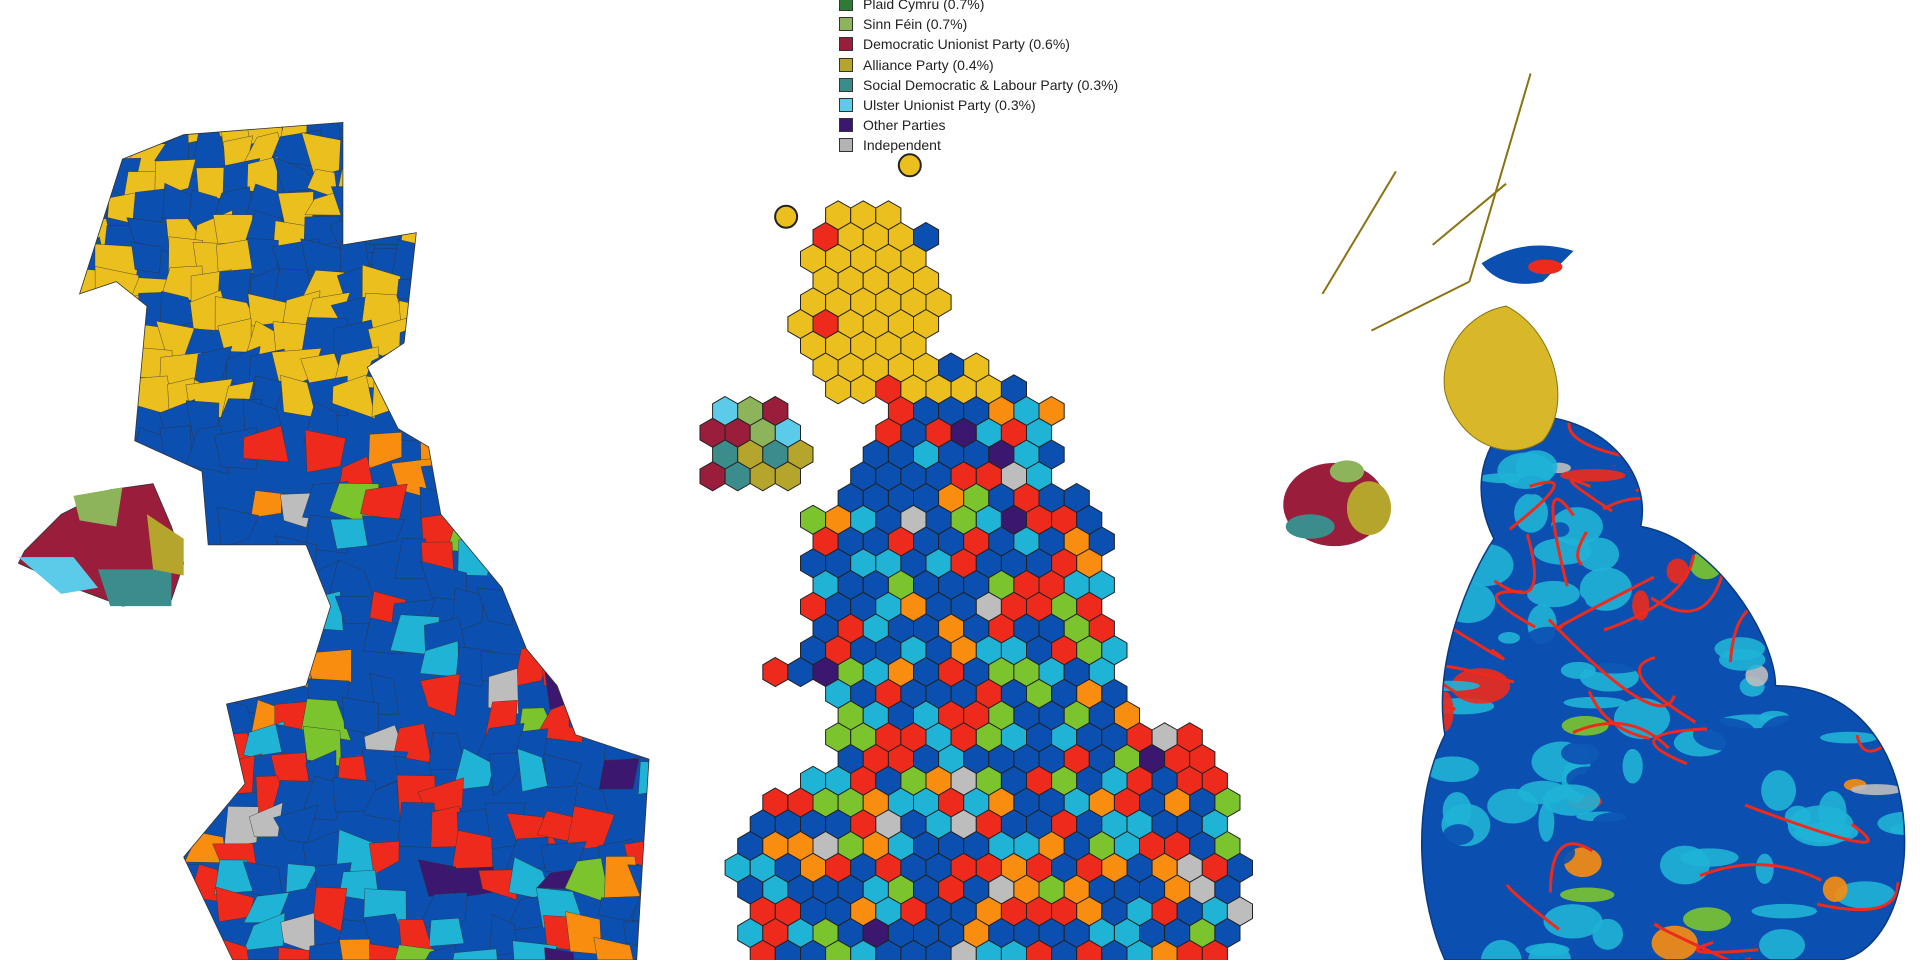 This screenshot has height=960, width=1920. I want to click on legend-item: Ulster Unionist Party (0.3%), so click(978, 105).